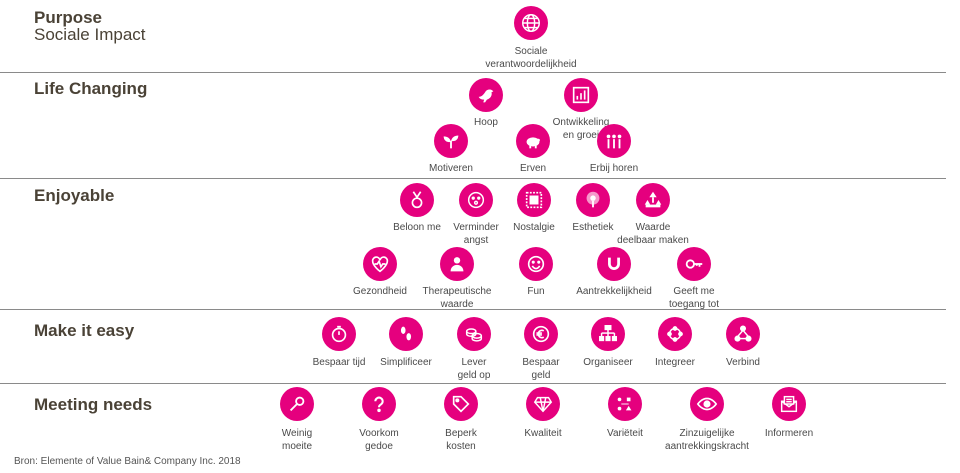 The image size is (960, 473). What do you see at coordinates (451, 141) in the screenshot?
I see `sprout-icon` at bounding box center [451, 141].